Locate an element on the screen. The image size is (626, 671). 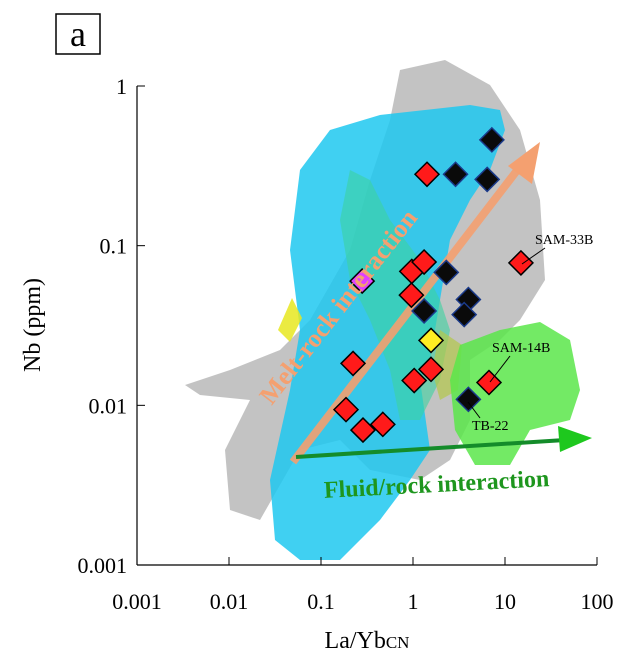
green-field is located at coordinates (515, 393).